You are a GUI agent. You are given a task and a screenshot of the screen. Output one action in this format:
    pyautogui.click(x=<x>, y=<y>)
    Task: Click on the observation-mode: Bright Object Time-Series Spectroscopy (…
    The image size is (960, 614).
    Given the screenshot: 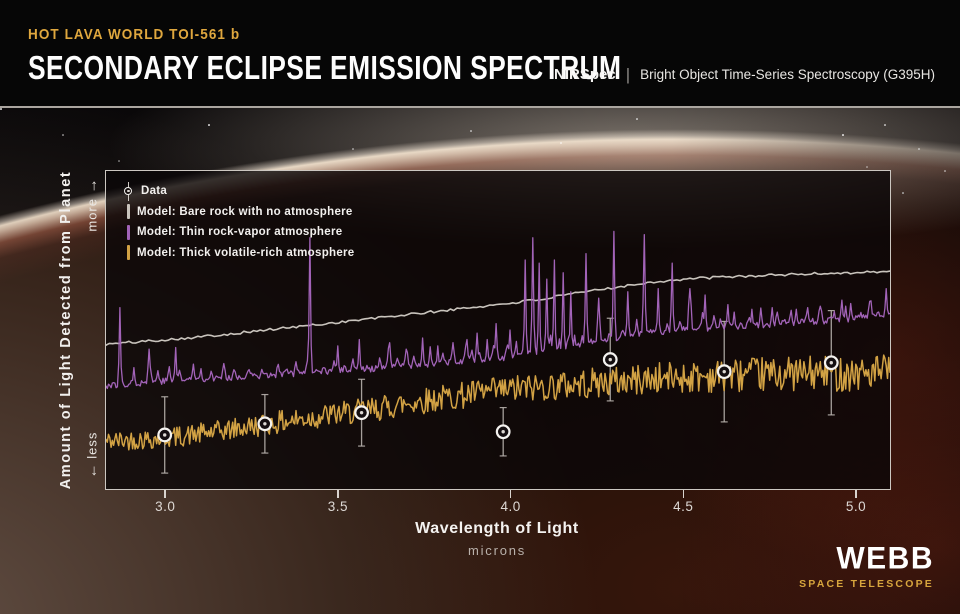 What is the action you would take?
    pyautogui.click(x=787, y=74)
    